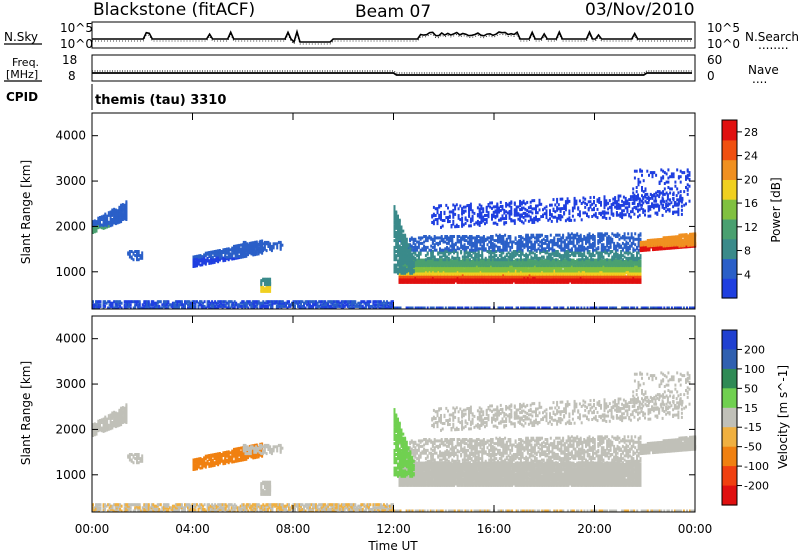 This screenshot has height=554, width=800. Describe the element at coordinates (135, 251) in the screenshot. I see `small-patch-power-cell` at that location.